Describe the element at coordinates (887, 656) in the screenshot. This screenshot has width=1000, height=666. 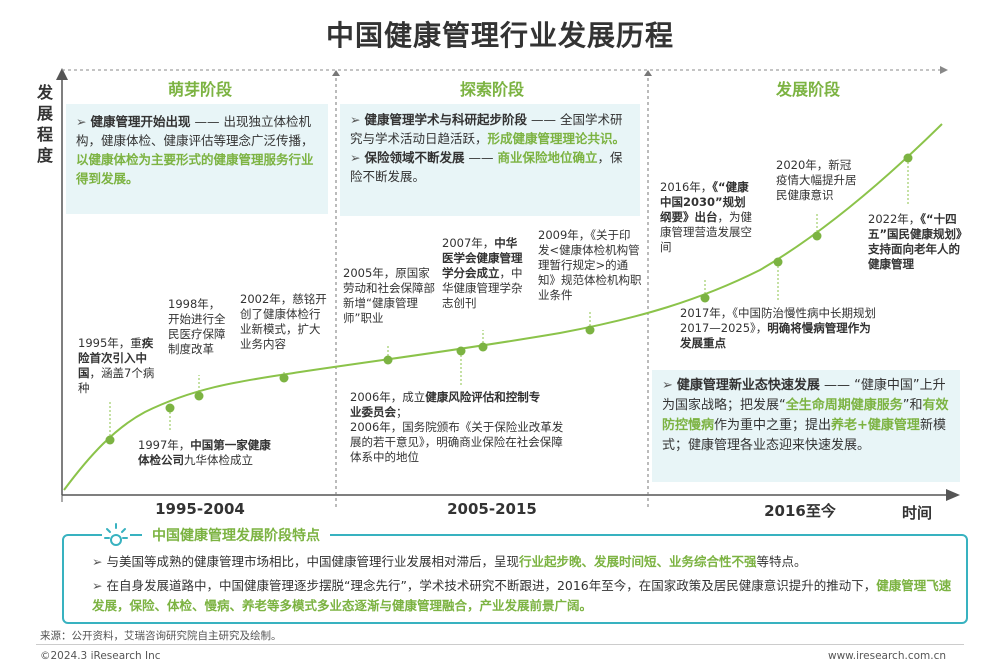
I see `website: www.iresearch.com.cn` at that location.